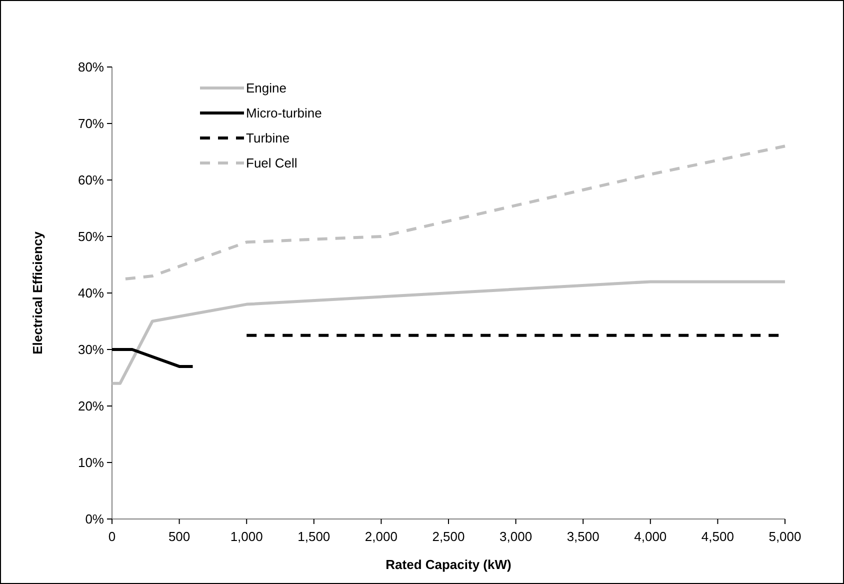 Image resolution: width=844 pixels, height=584 pixels. What do you see at coordinates (717, 536) in the screenshot?
I see `x-tick-label: 4,500` at bounding box center [717, 536].